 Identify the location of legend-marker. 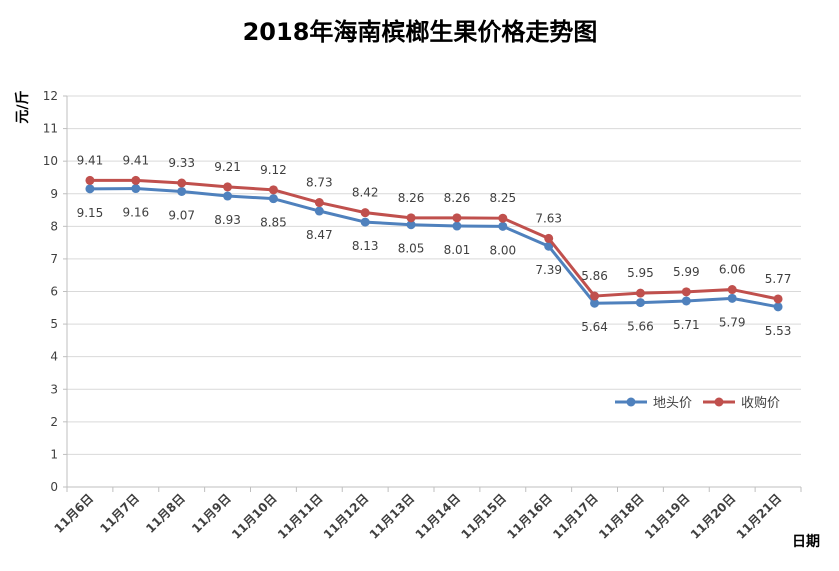
(631, 402).